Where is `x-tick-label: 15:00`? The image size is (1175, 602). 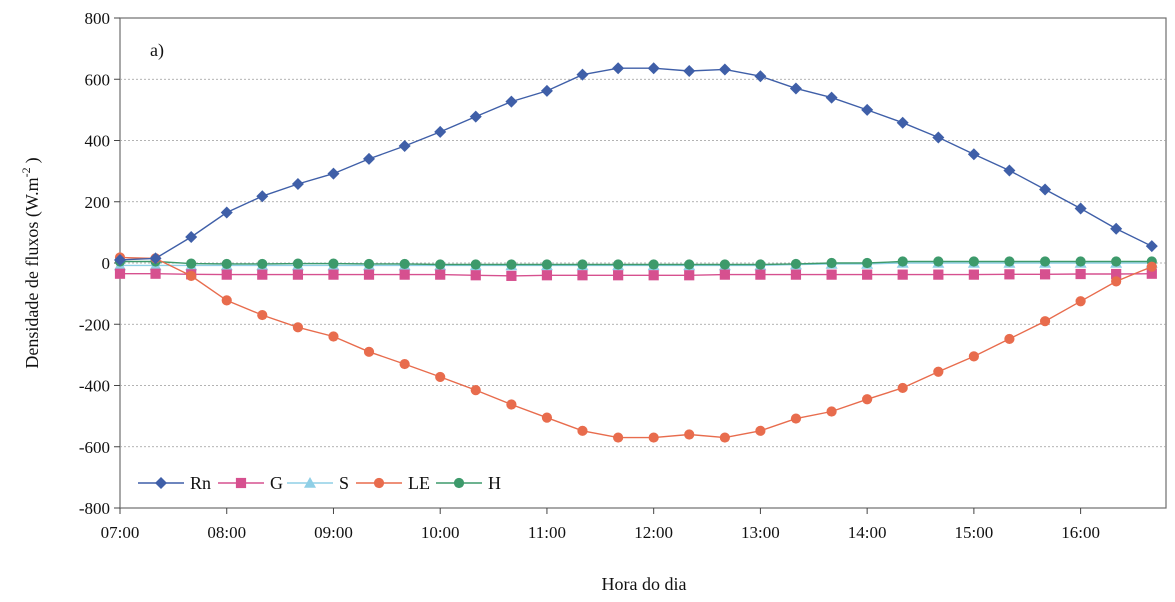
x-tick-label: 15:00 is located at coordinates (974, 532).